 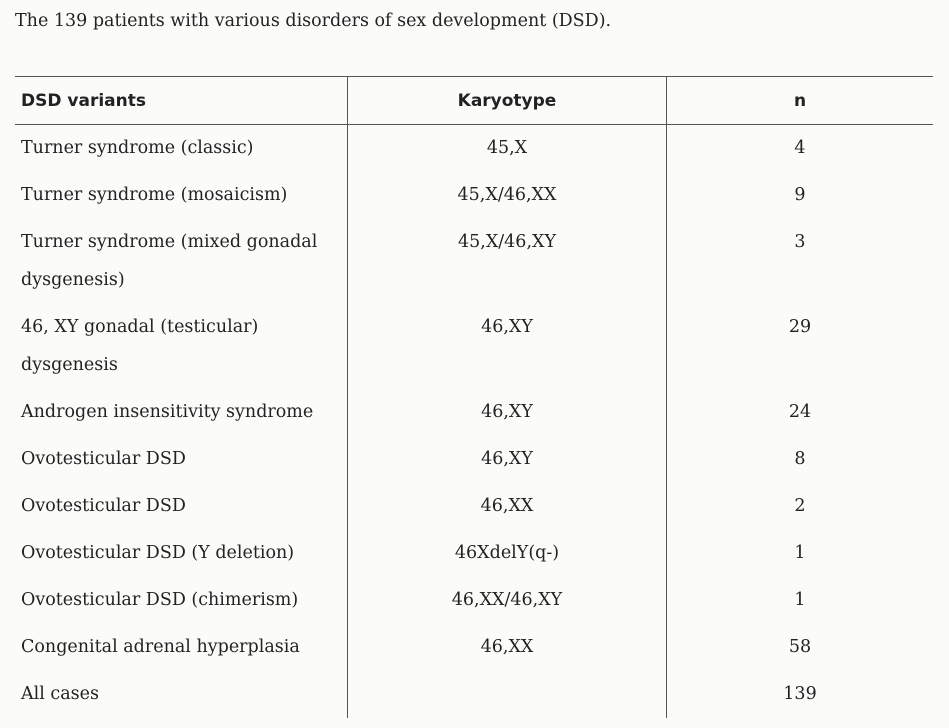 I want to click on cell: 2, so click(x=799, y=506).